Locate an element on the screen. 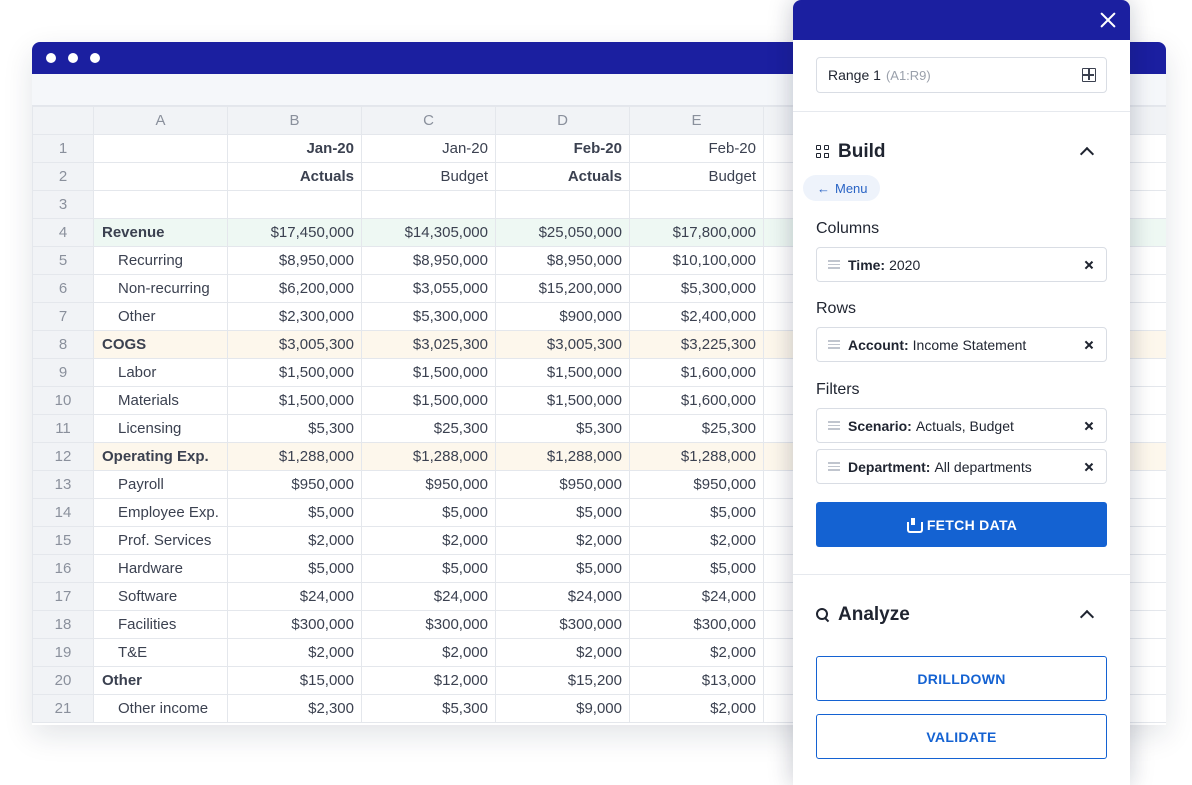 The width and height of the screenshot is (1192, 785). value-cell: $17,450,000 is located at coordinates (294, 232).